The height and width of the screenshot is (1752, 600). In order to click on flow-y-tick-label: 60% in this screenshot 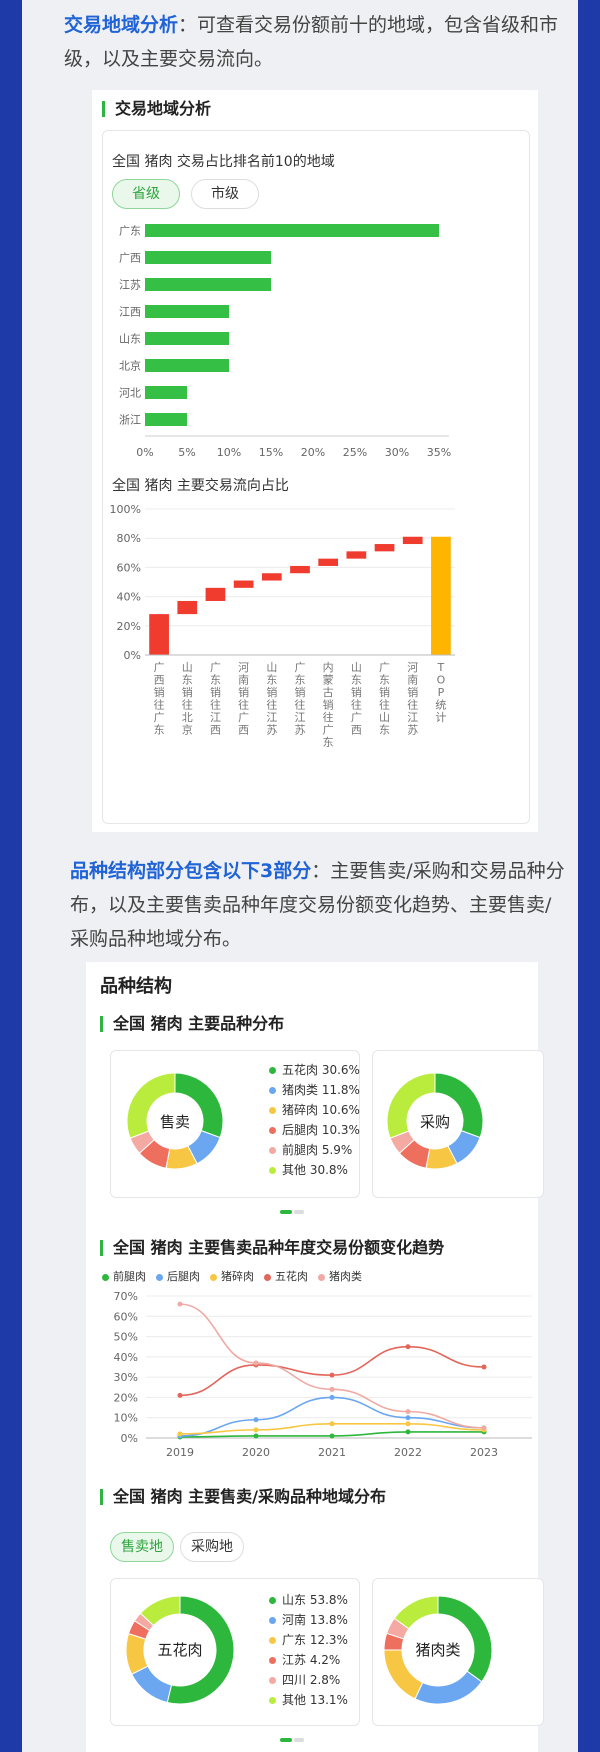, I will do `click(129, 567)`.